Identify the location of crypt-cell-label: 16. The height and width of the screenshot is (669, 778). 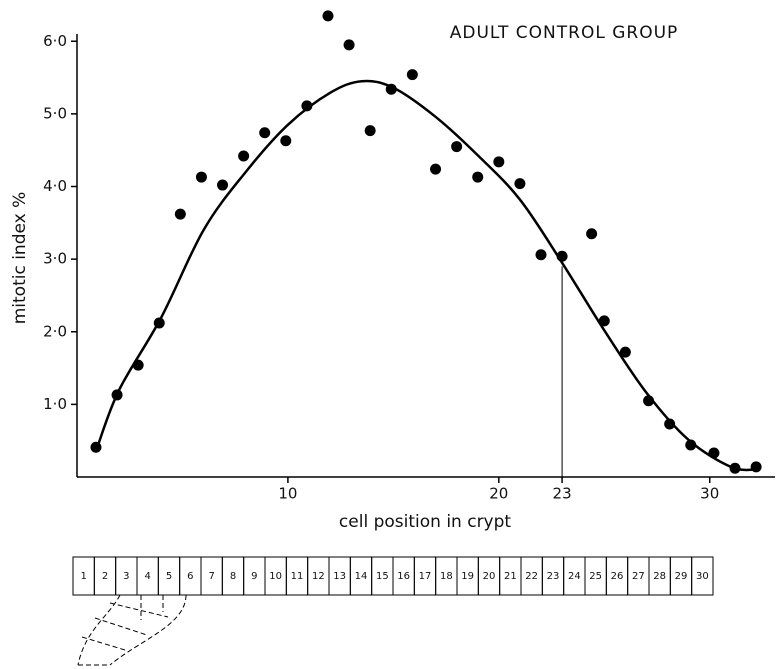
(403, 576).